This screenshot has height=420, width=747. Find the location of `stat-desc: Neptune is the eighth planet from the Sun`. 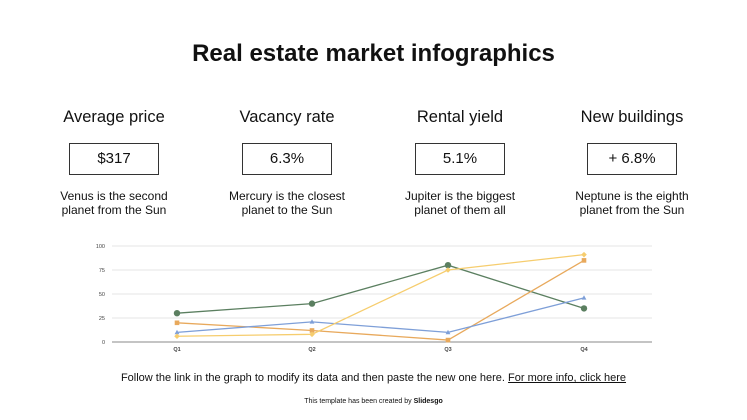

stat-desc: Neptune is the eighth planet from the Sun is located at coordinates (632, 203).